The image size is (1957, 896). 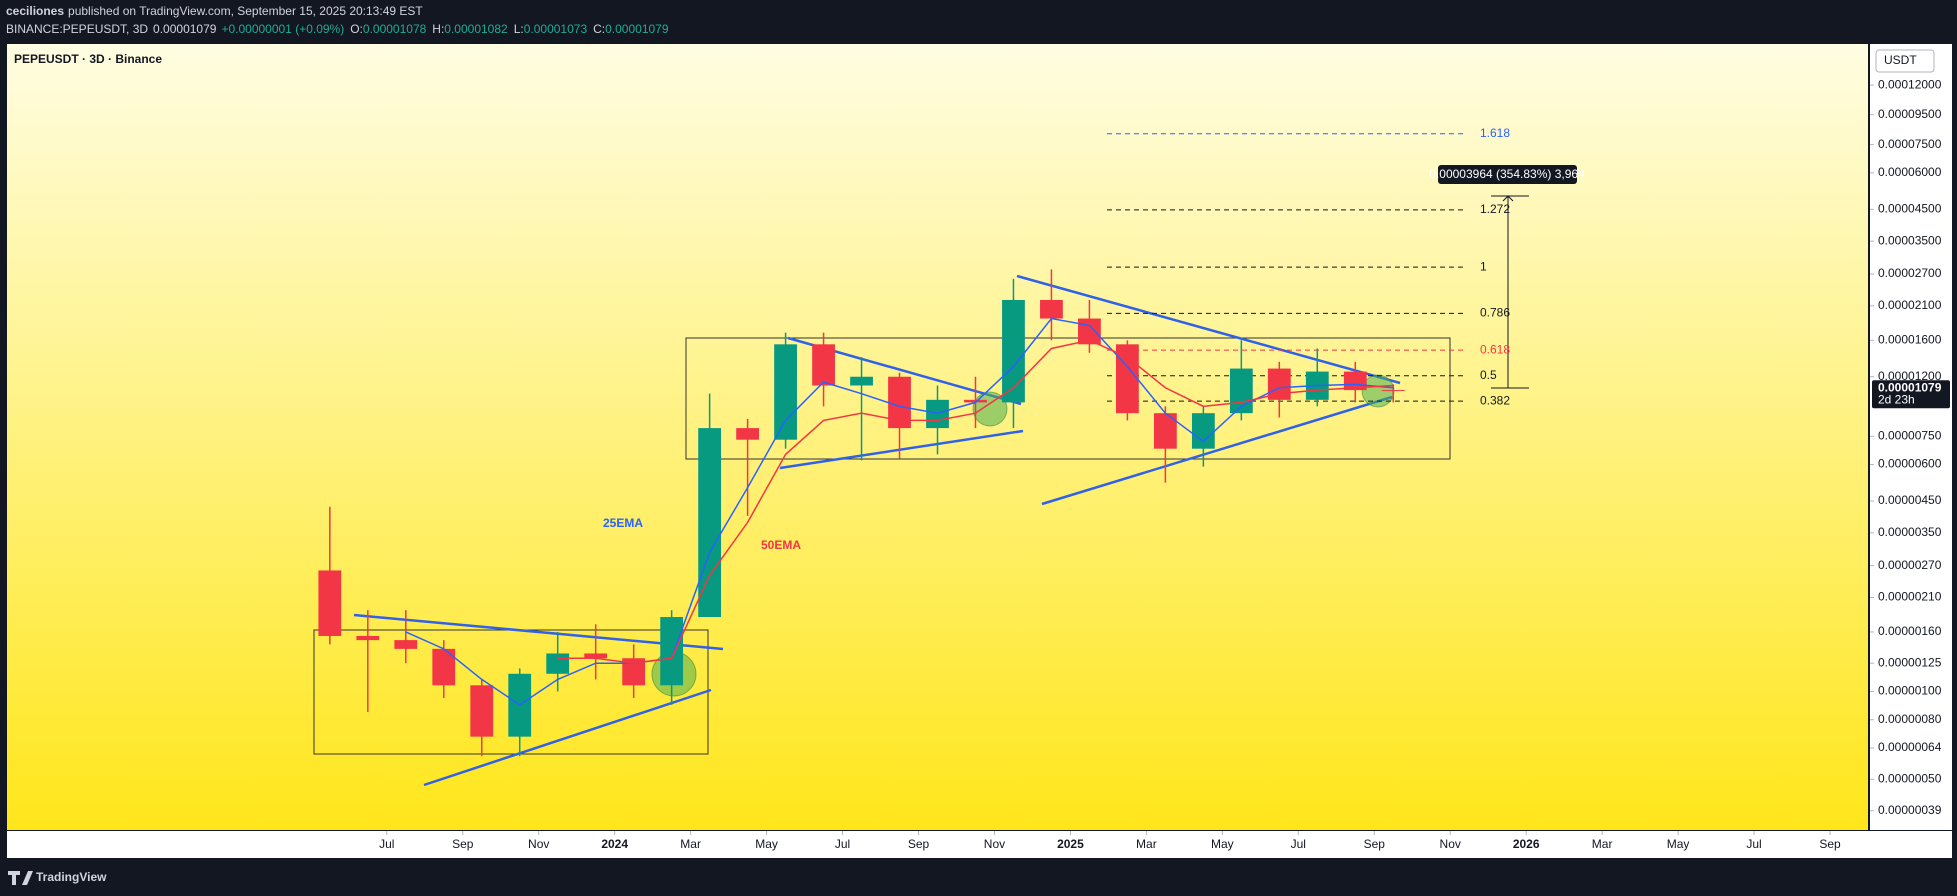 I want to click on range-box, so click(x=1068, y=398).